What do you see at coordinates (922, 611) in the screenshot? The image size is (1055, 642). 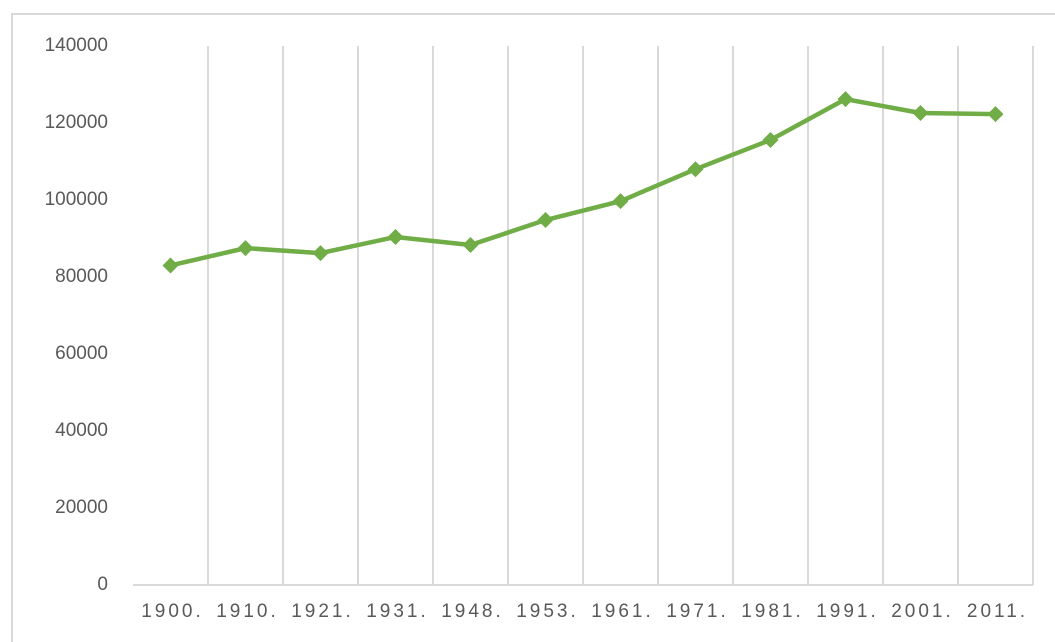 I see `x-tick-label: 2001.` at bounding box center [922, 611].